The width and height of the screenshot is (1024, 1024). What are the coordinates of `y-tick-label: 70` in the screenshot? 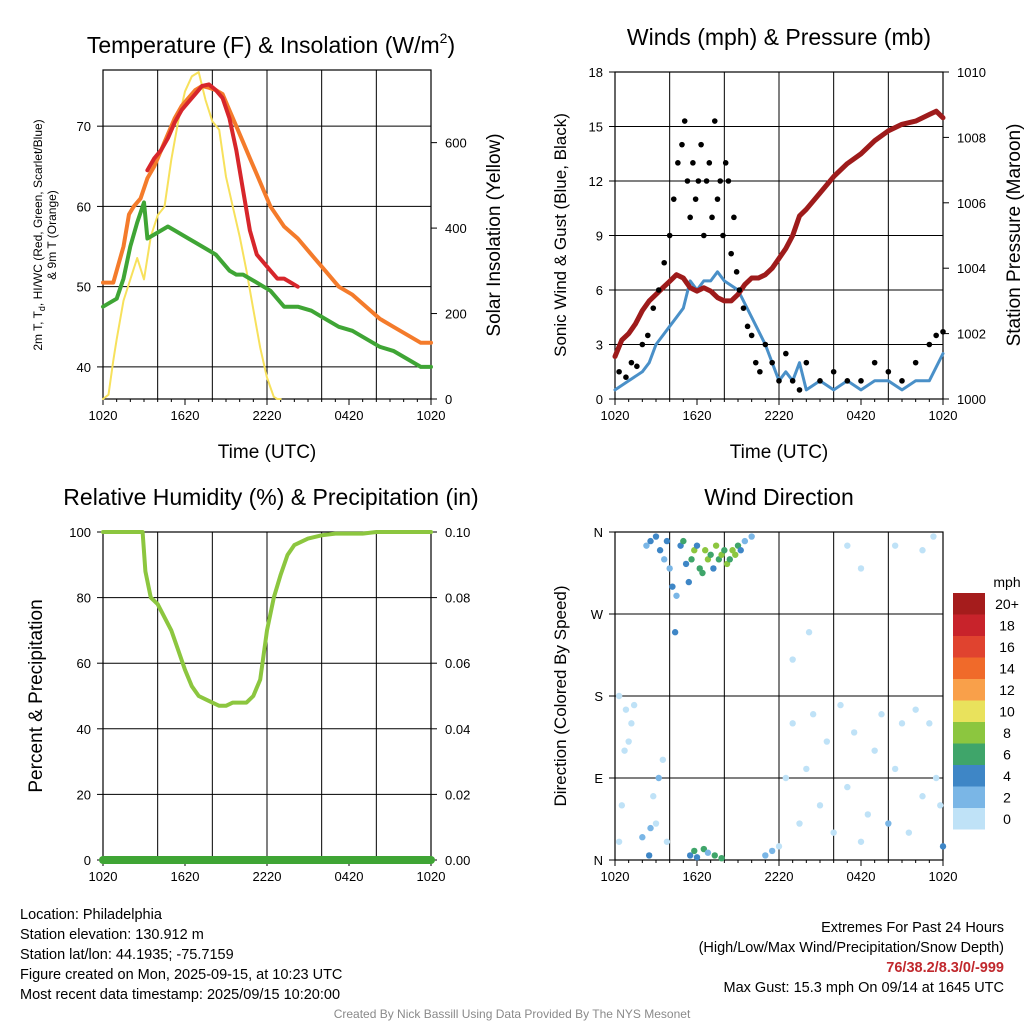 It's located at (84, 126).